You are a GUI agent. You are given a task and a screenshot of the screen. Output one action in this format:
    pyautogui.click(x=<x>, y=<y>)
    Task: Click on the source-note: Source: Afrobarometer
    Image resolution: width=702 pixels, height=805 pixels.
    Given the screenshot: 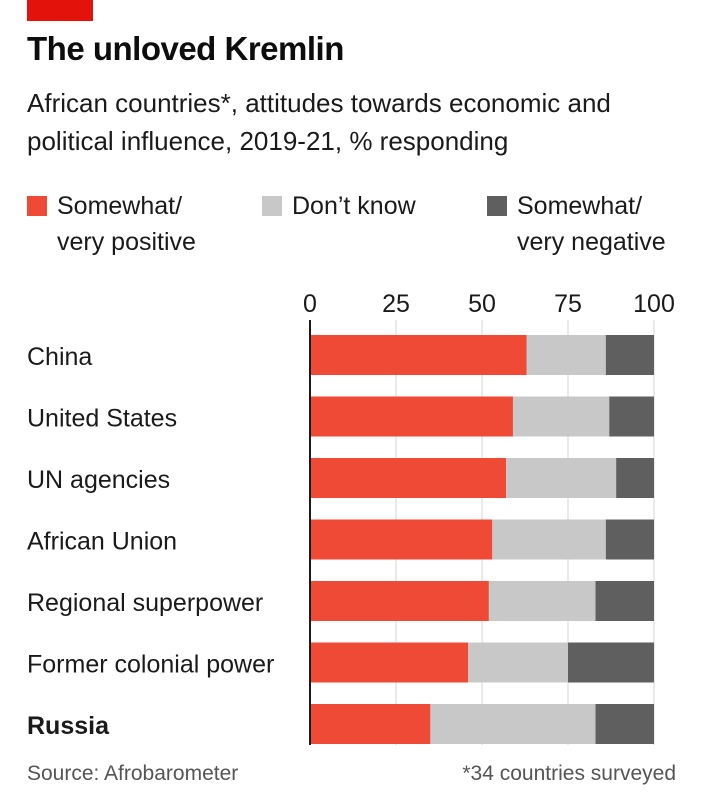 What is the action you would take?
    pyautogui.click(x=133, y=773)
    